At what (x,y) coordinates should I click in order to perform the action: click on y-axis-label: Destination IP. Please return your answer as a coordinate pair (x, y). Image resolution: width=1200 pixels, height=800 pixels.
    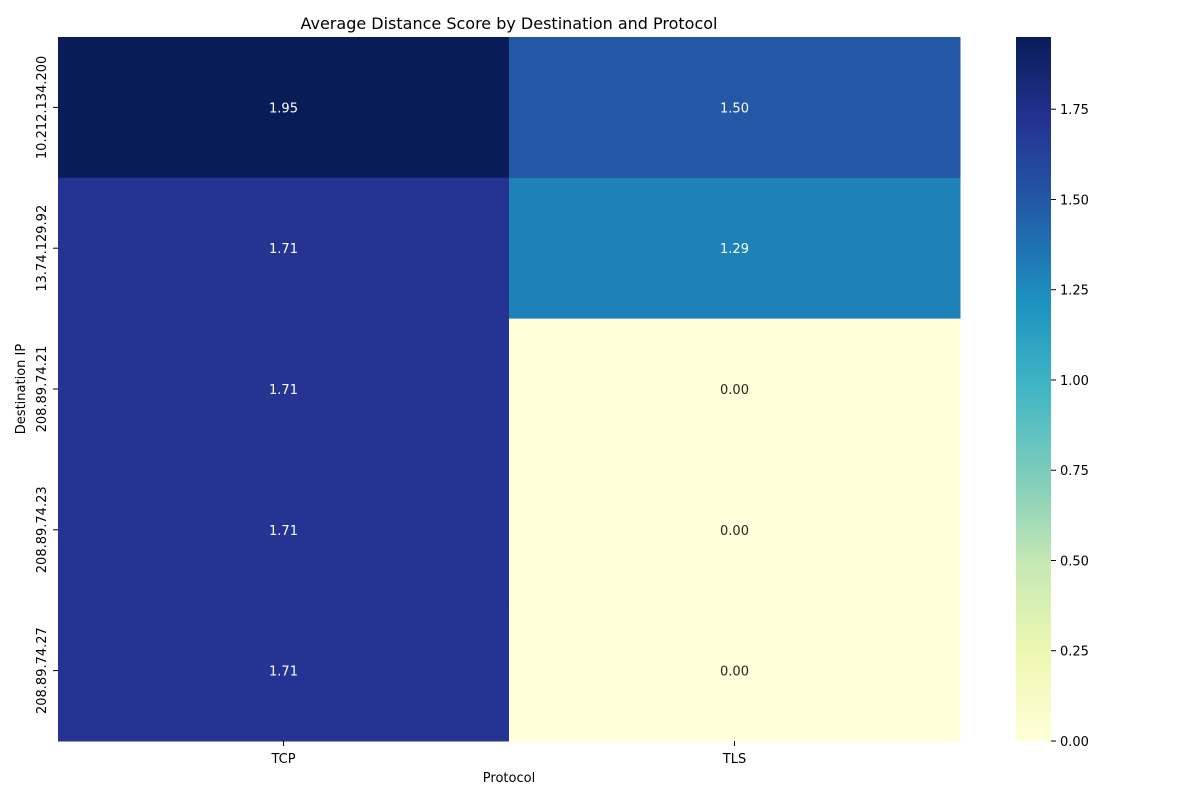
    Looking at the image, I should click on (21, 389).